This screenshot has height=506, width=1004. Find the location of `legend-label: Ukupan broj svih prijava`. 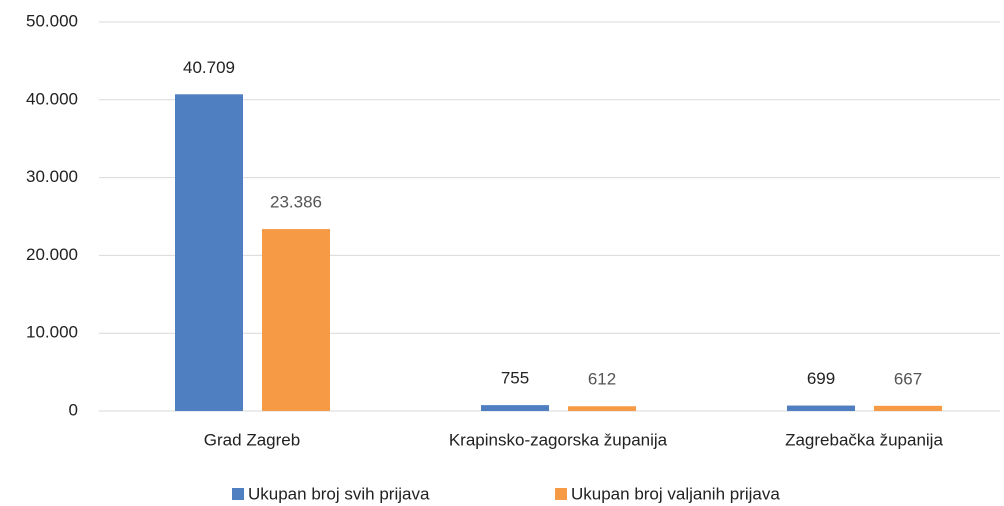

legend-label: Ukupan broj svih prijava is located at coordinates (339, 493).